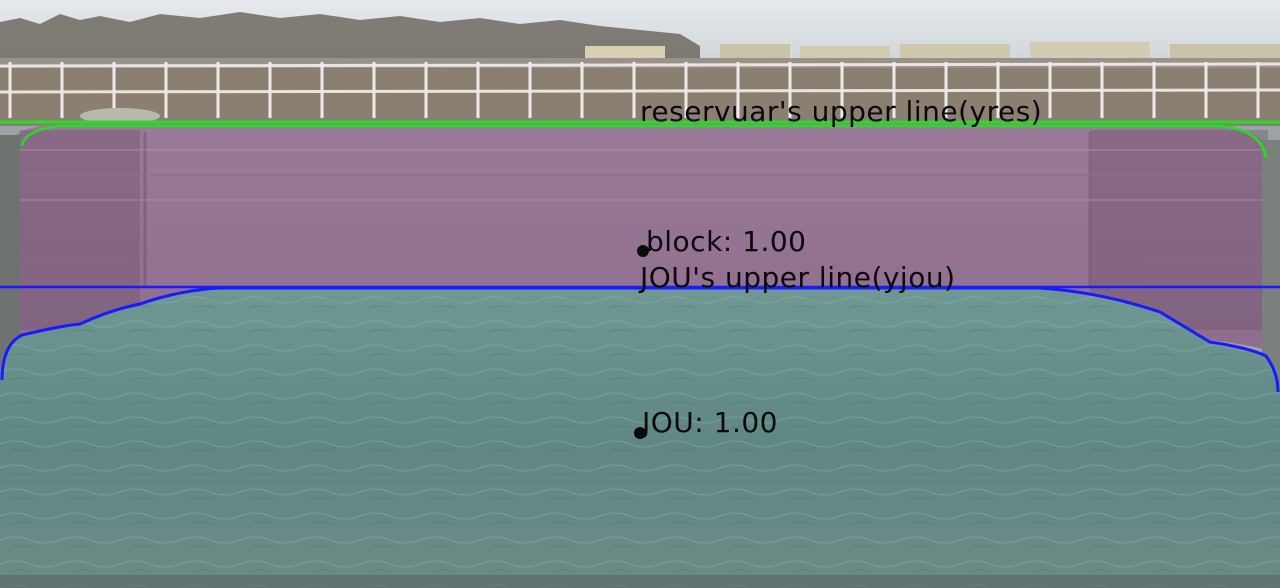  Describe the element at coordinates (643, 251) in the screenshot. I see `block-centroid-dot` at that location.